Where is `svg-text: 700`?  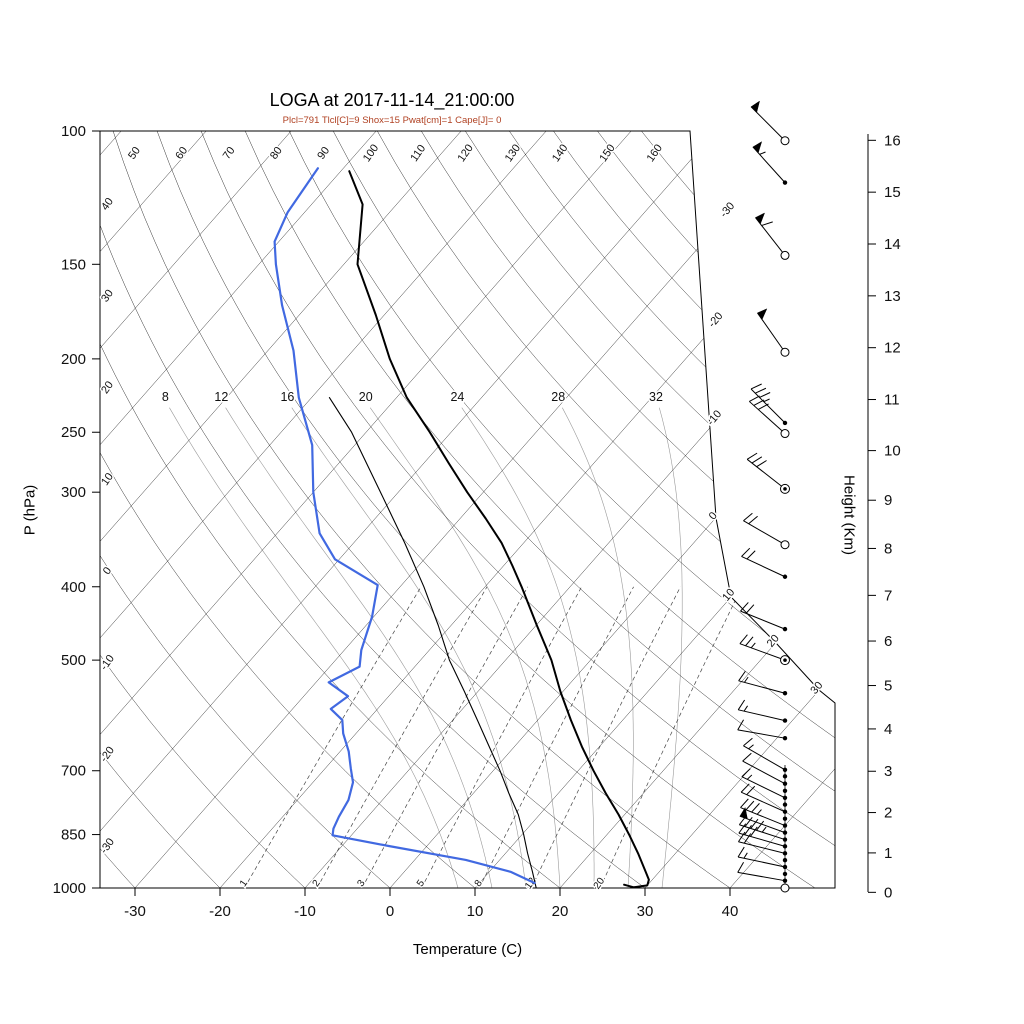
svg-text: 700 is located at coordinates (73, 771).